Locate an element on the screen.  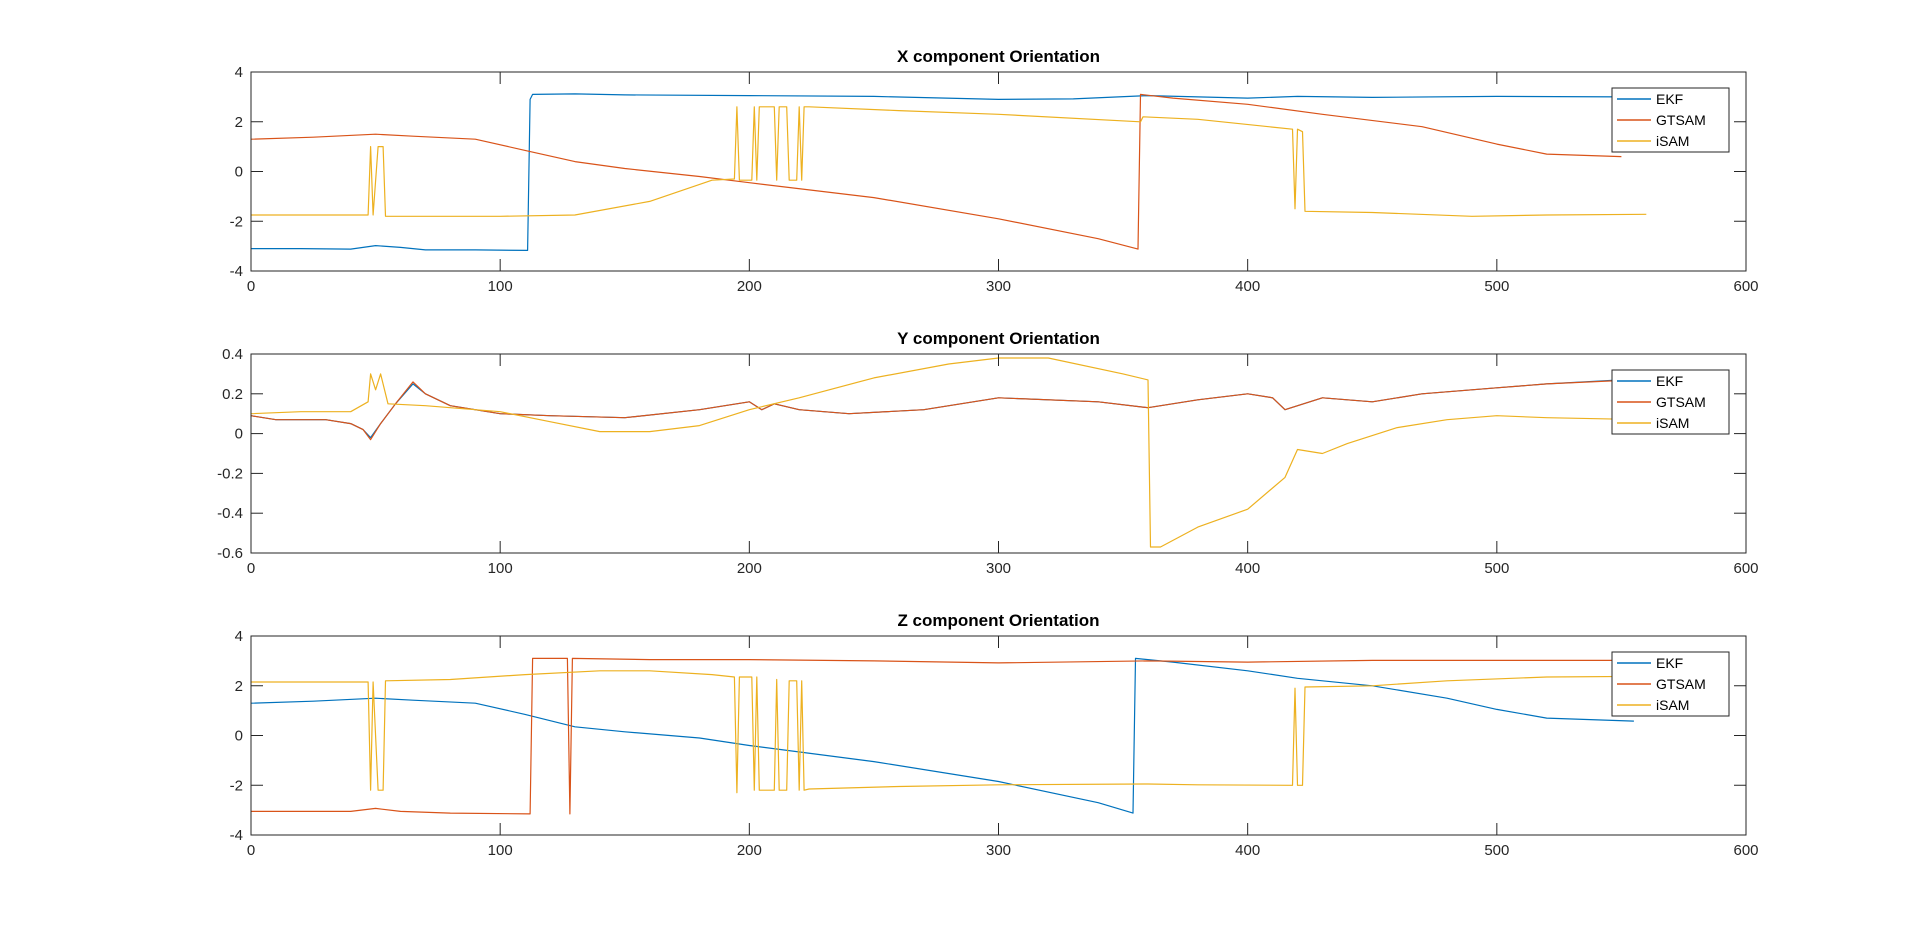
chart-title: Z component Orientation is located at coordinates (998, 620).